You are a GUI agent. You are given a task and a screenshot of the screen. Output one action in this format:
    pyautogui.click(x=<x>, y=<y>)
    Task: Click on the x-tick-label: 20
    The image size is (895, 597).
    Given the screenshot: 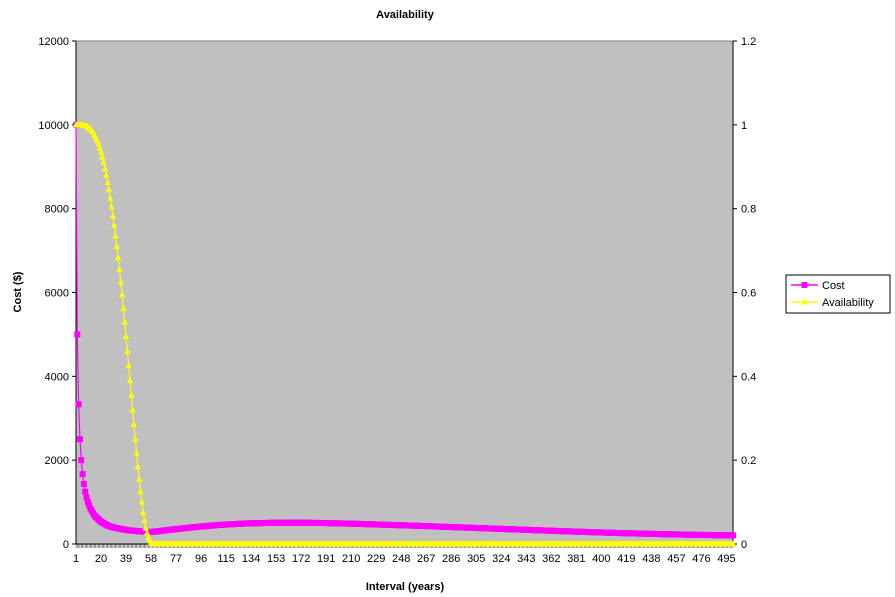 What is the action you would take?
    pyautogui.click(x=101, y=559)
    